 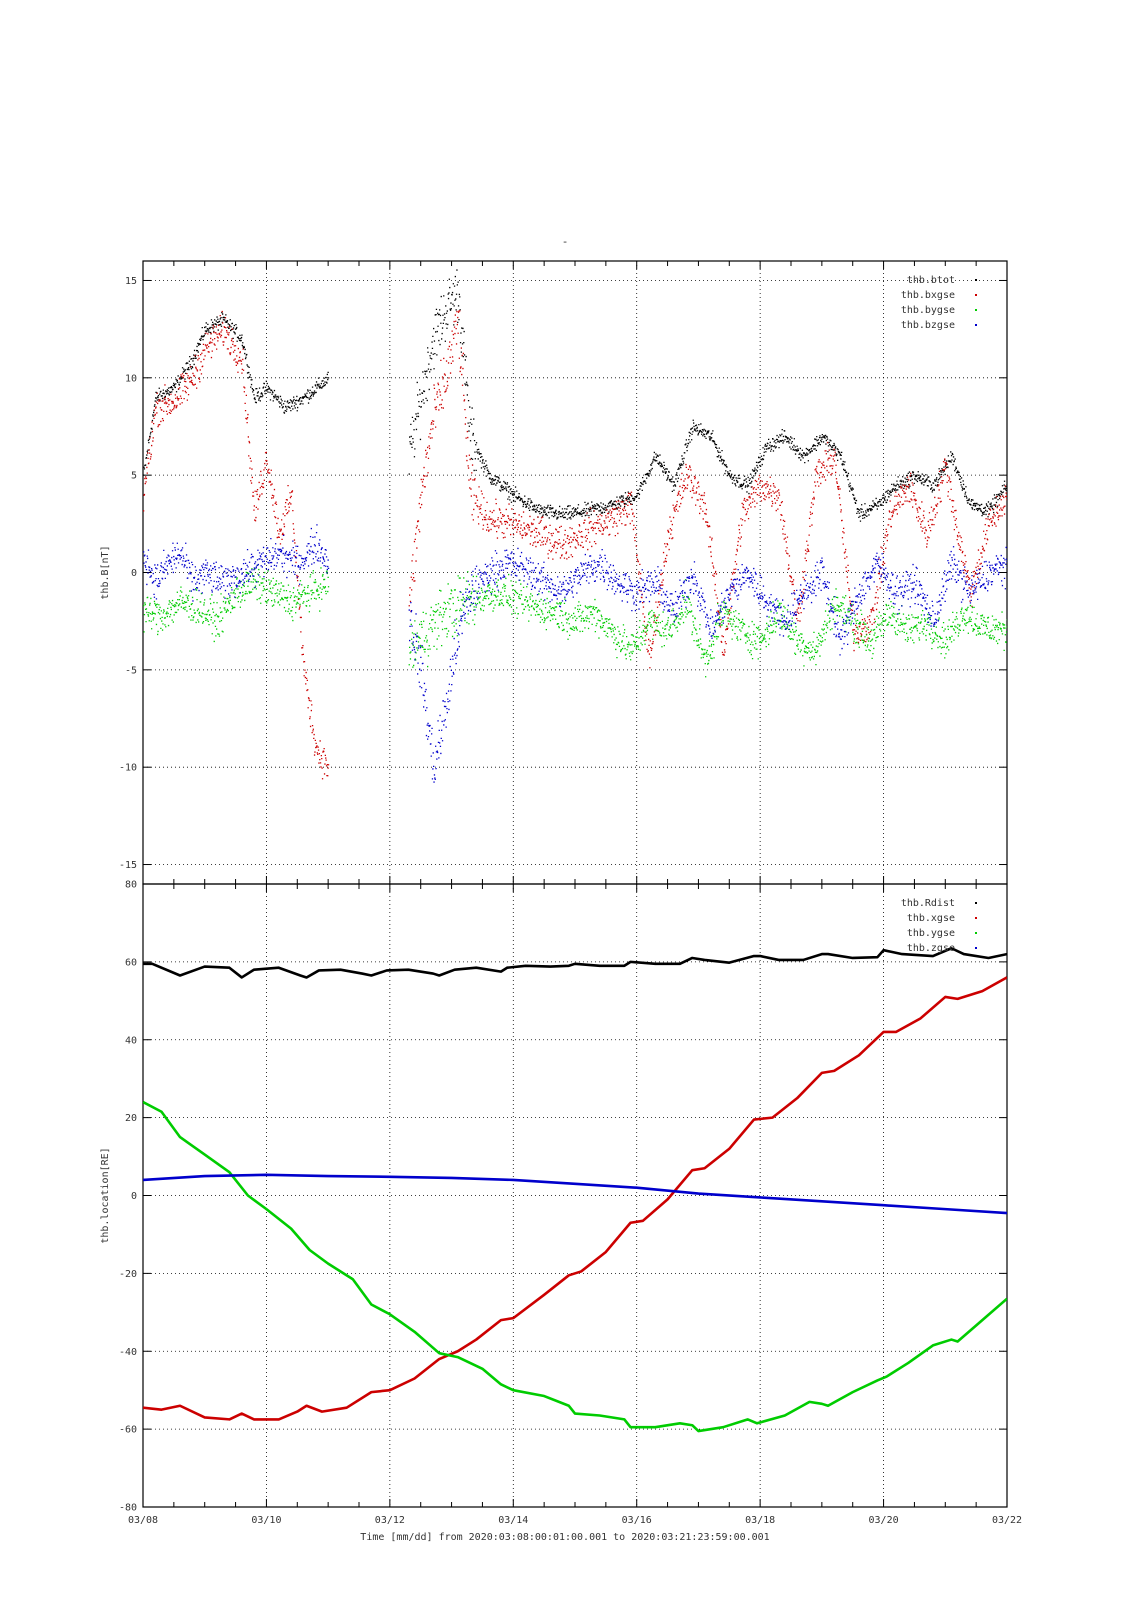 I want to click on y-tick-label: -80, so click(x=128, y=1508).